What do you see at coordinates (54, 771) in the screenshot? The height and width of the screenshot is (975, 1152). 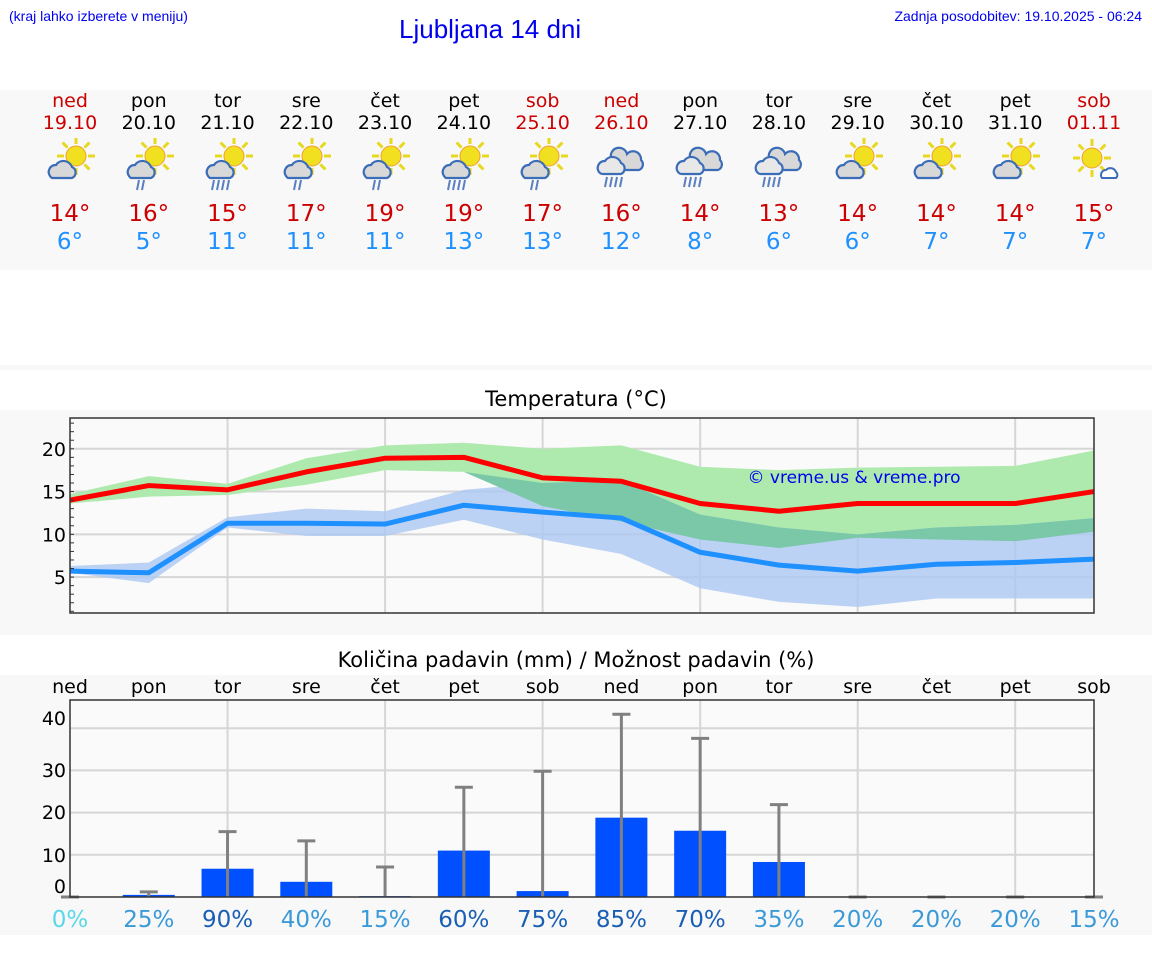 I see `y-tick-label: 30` at bounding box center [54, 771].